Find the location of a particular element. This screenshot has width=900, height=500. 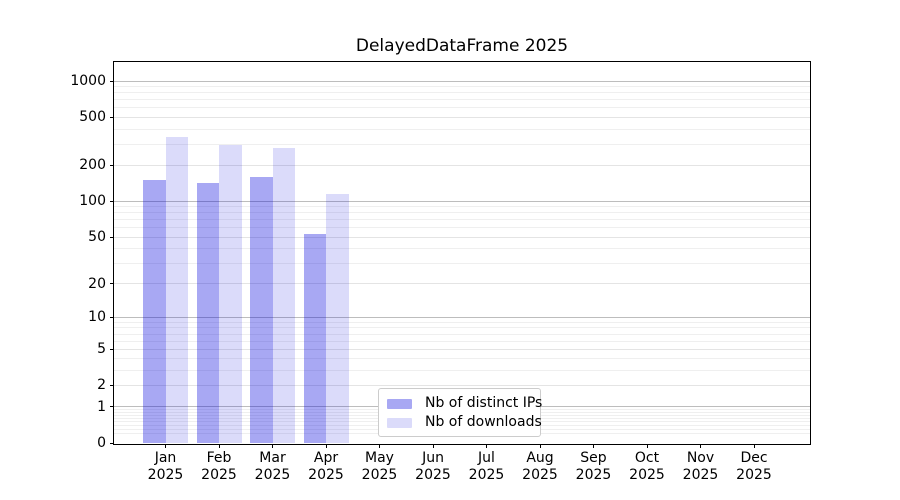

y-tick-label: 20 is located at coordinates (97, 283).